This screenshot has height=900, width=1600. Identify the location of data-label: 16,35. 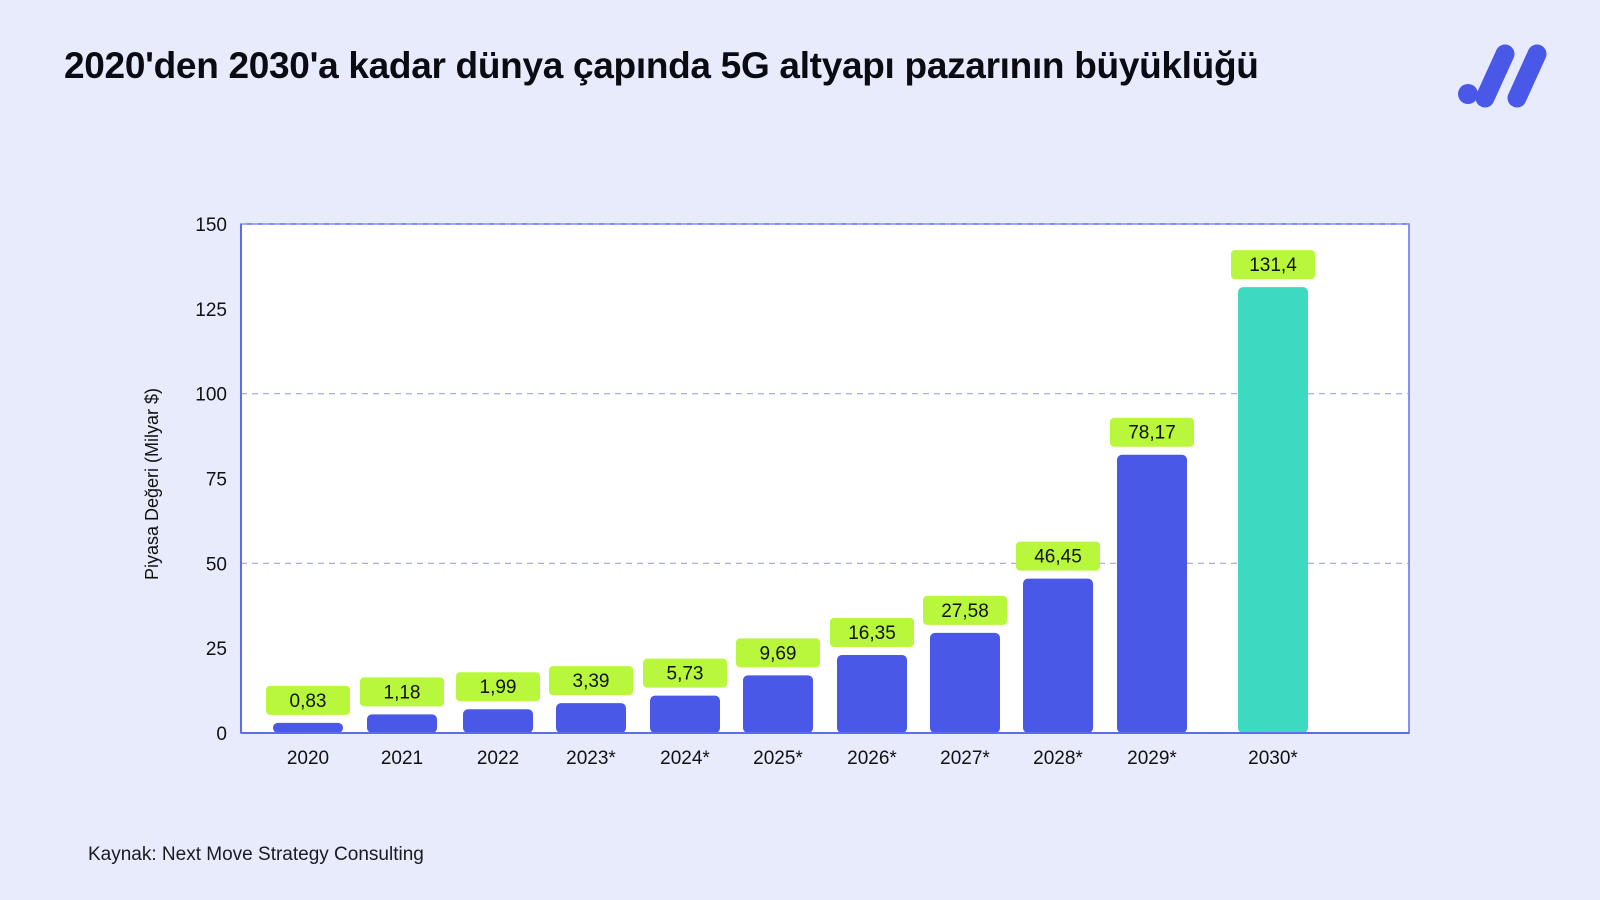
(872, 633).